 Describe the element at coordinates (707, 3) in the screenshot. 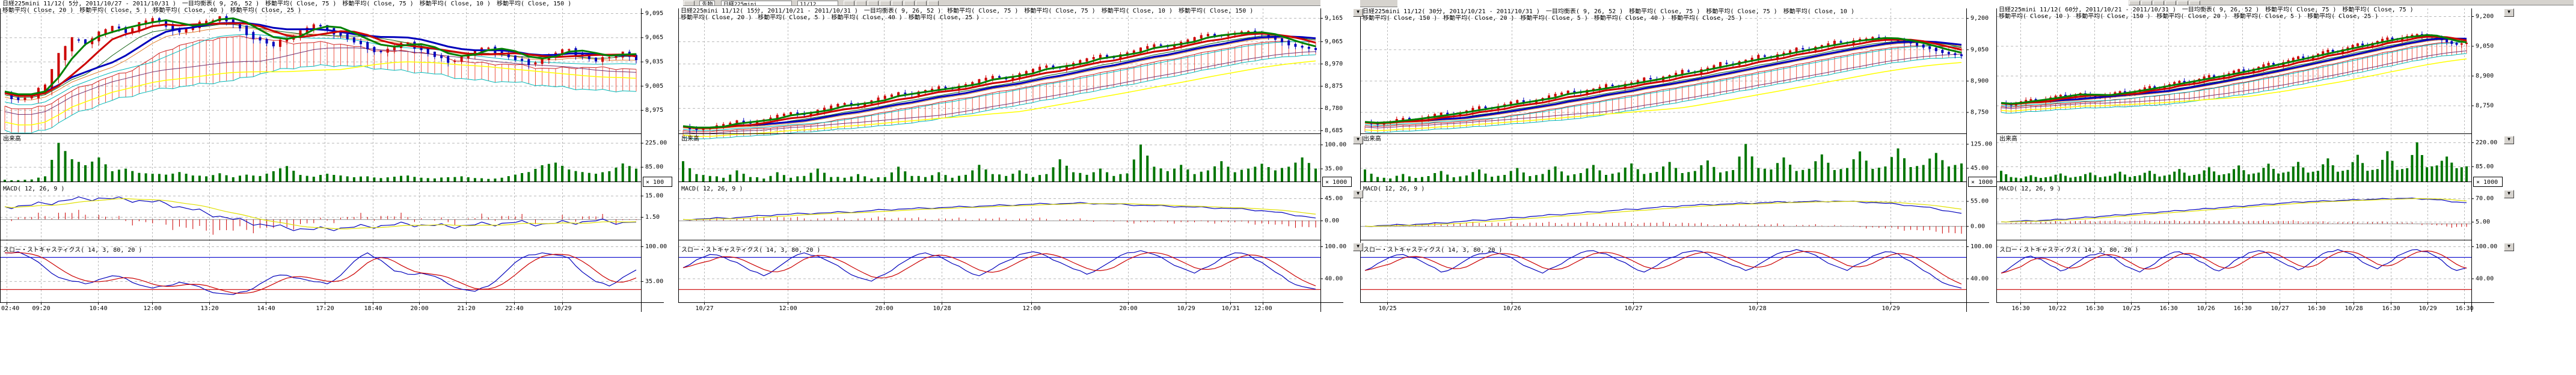

I see `instrument-category-select: 先物` at that location.